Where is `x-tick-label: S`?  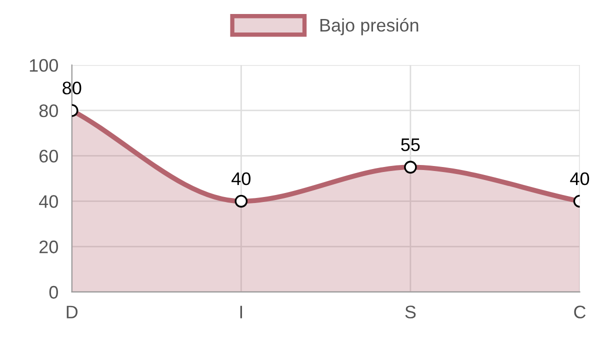
x-tick-label: S is located at coordinates (410, 312).